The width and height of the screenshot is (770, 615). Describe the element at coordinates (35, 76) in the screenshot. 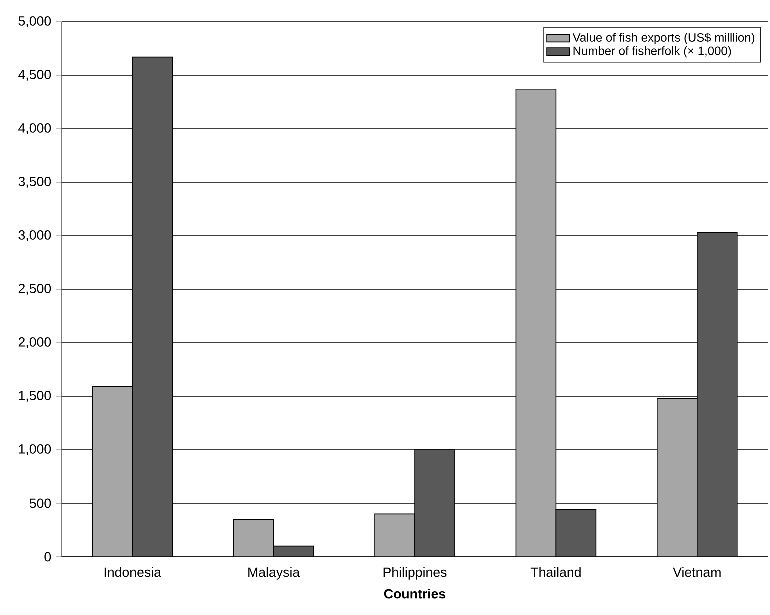

I see `y-tick-label: 4,500` at that location.